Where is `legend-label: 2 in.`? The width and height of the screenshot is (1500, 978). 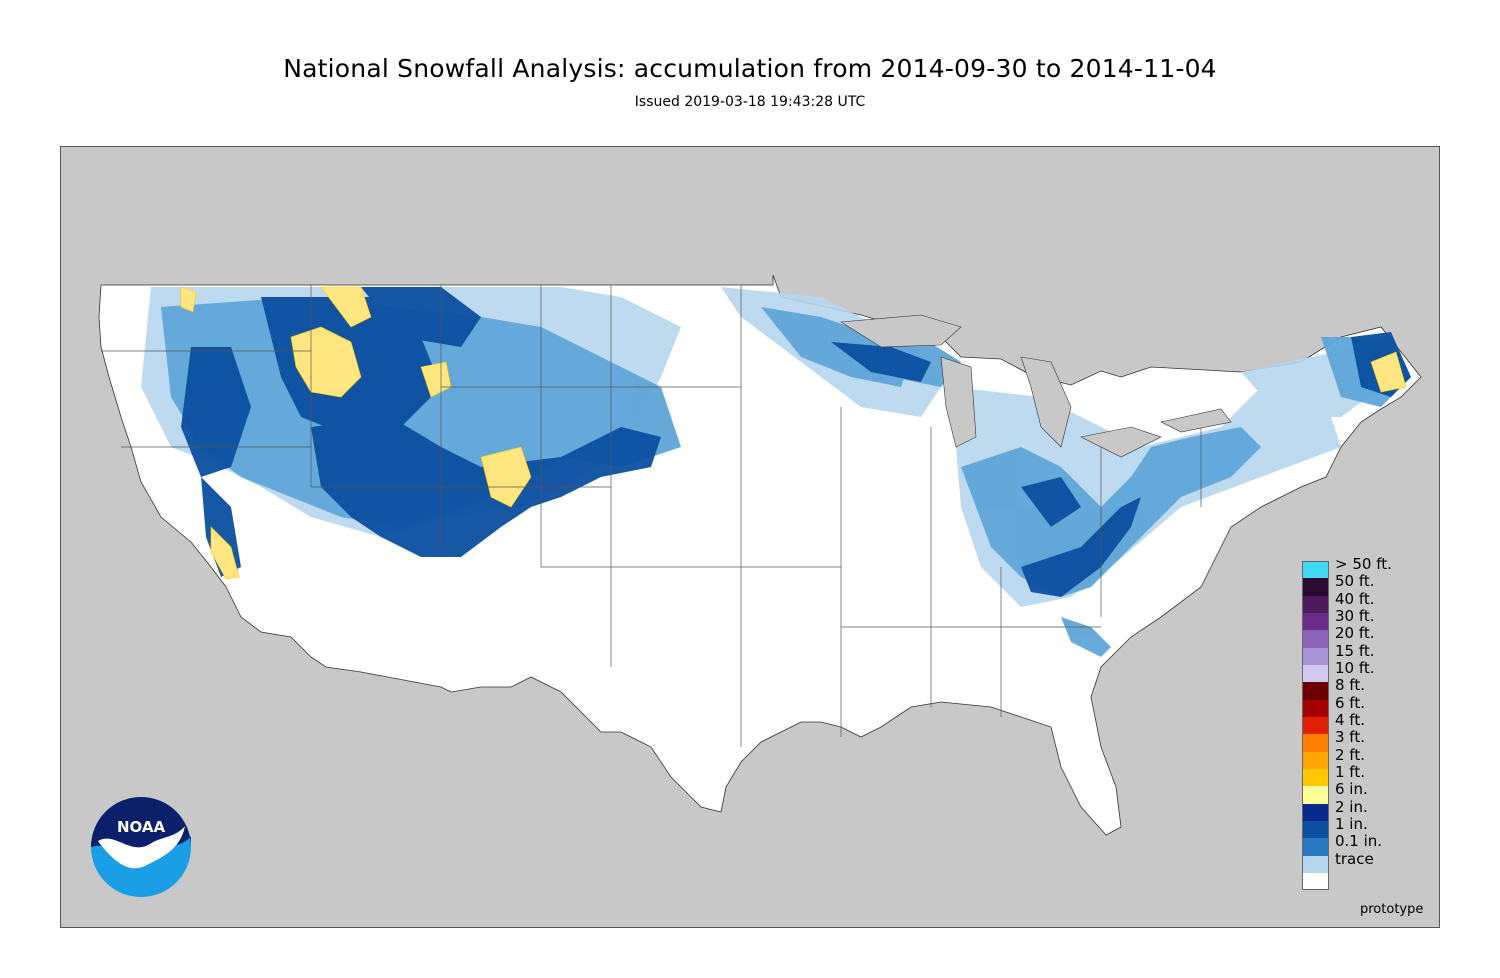 legend-label: 2 in. is located at coordinates (1351, 806).